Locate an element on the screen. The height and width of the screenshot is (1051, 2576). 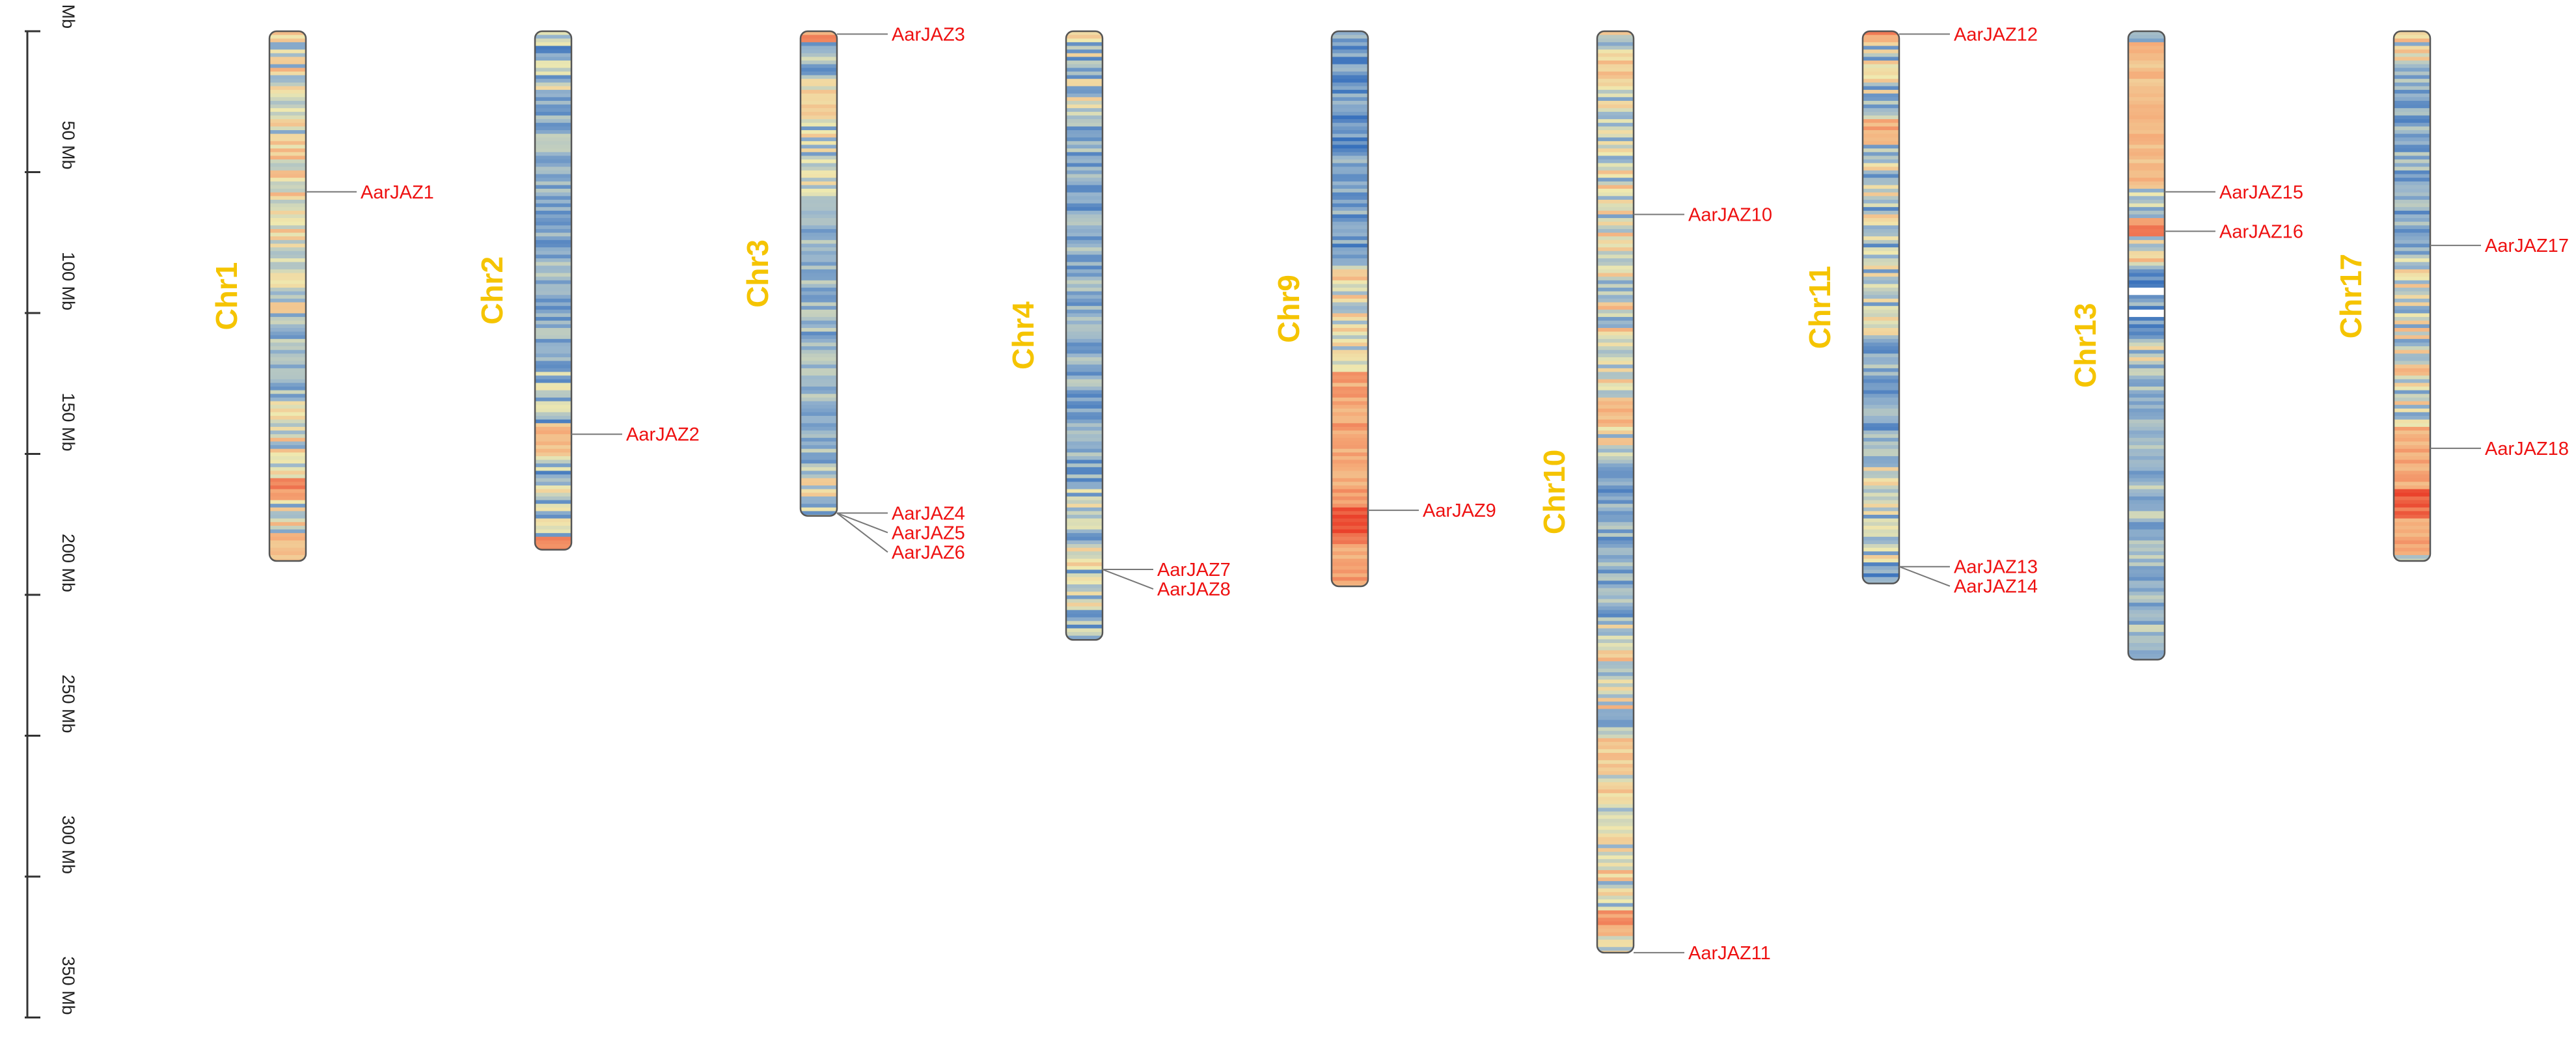
chromosome-label: Chr9 is located at coordinates (1289, 309).